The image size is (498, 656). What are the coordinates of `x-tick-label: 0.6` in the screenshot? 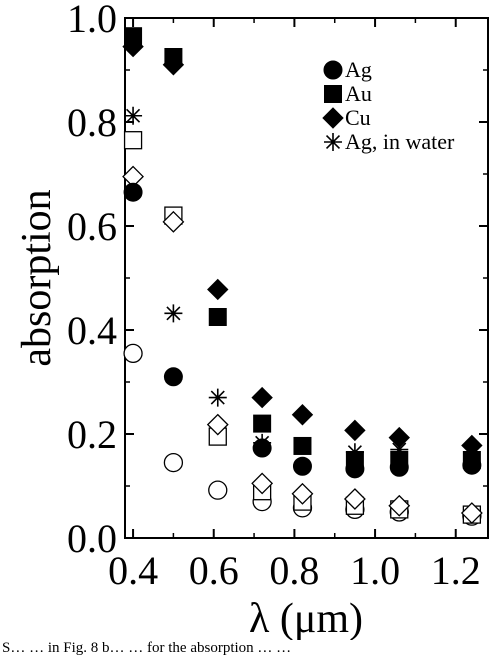 It's located at (214, 570).